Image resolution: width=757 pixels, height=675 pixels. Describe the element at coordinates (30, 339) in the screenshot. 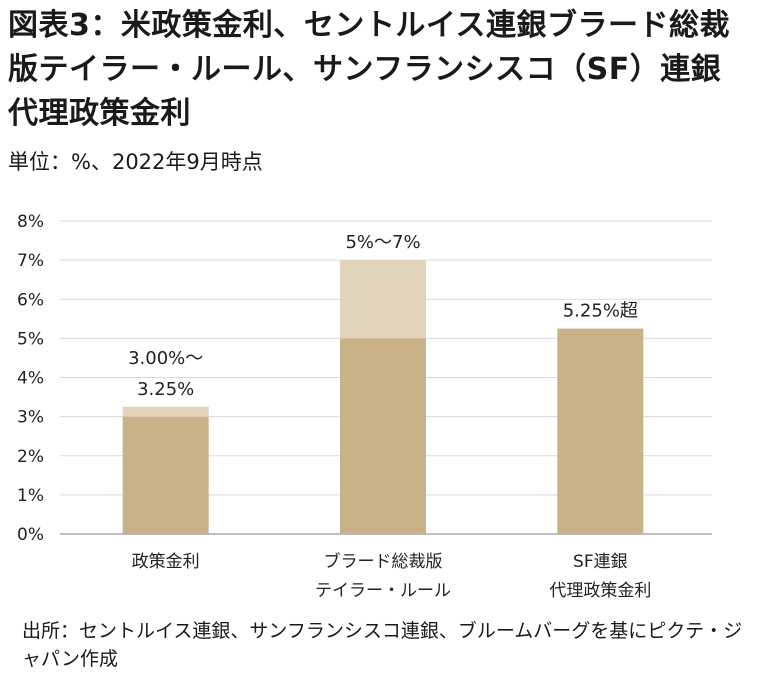

I see `y-tick-label: 5%` at that location.